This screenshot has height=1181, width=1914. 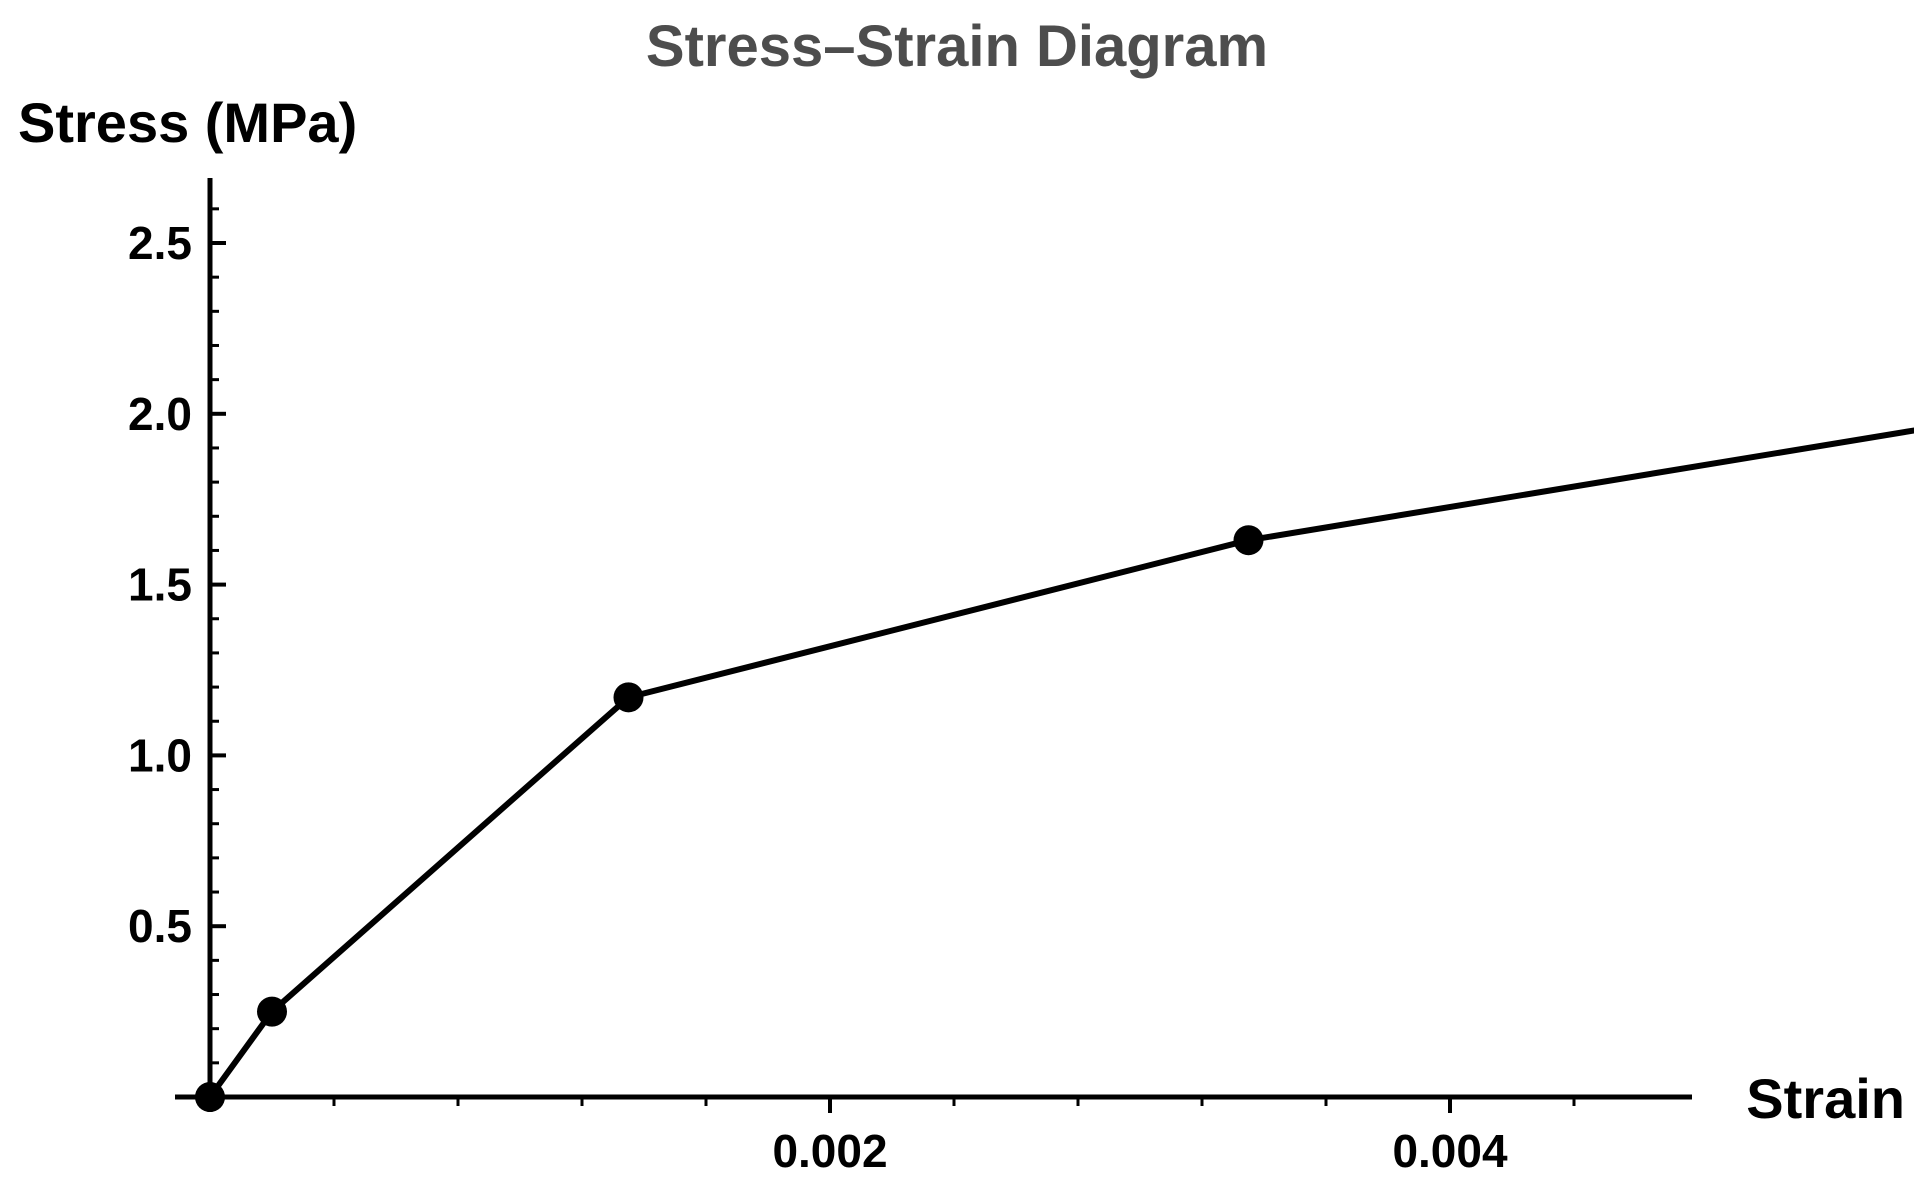 What do you see at coordinates (187, 122) in the screenshot?
I see `y-axis-label: Stress (MPa)` at bounding box center [187, 122].